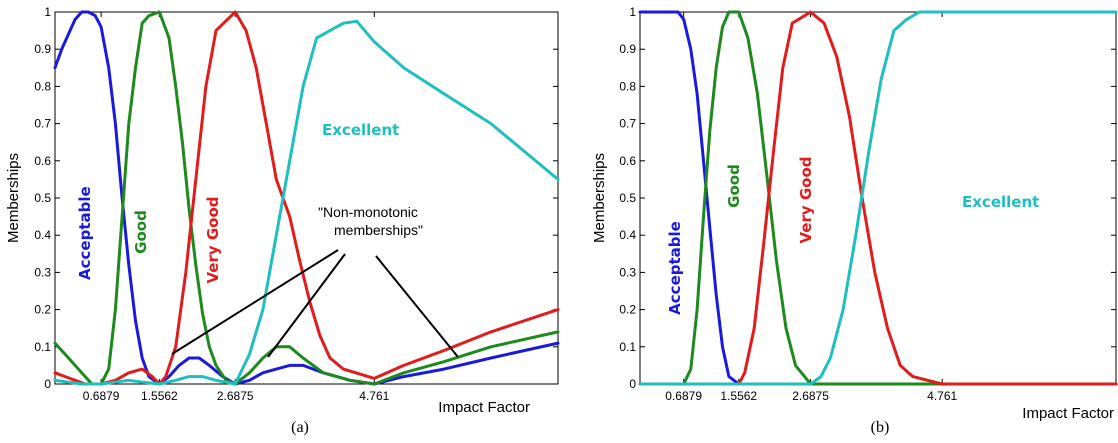 The image size is (1118, 443). Describe the element at coordinates (675, 268) in the screenshot. I see `label-acceptable-b: Acceptable` at that location.